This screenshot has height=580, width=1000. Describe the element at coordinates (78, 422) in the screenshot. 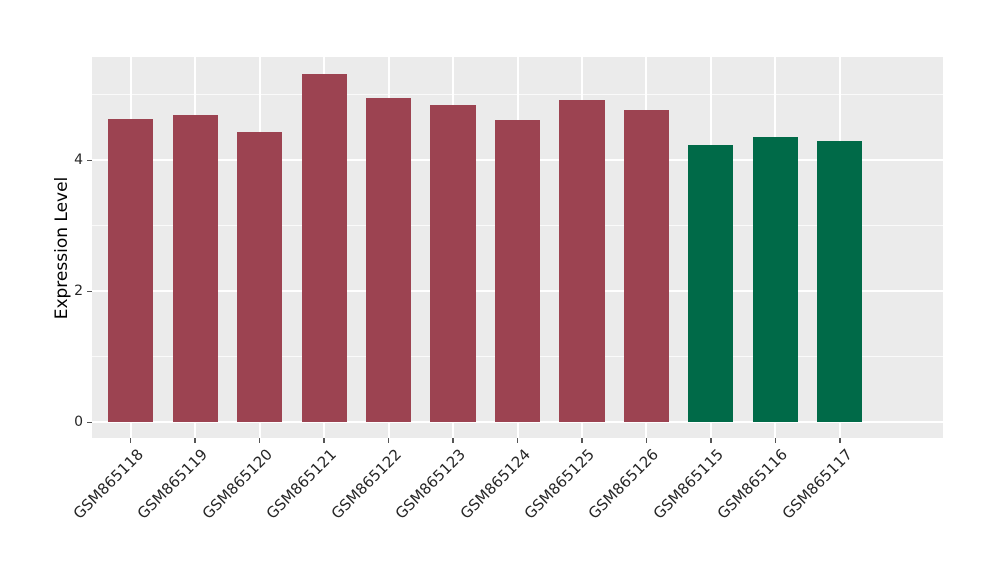

I see `y-tick-label-0: 0` at that location.